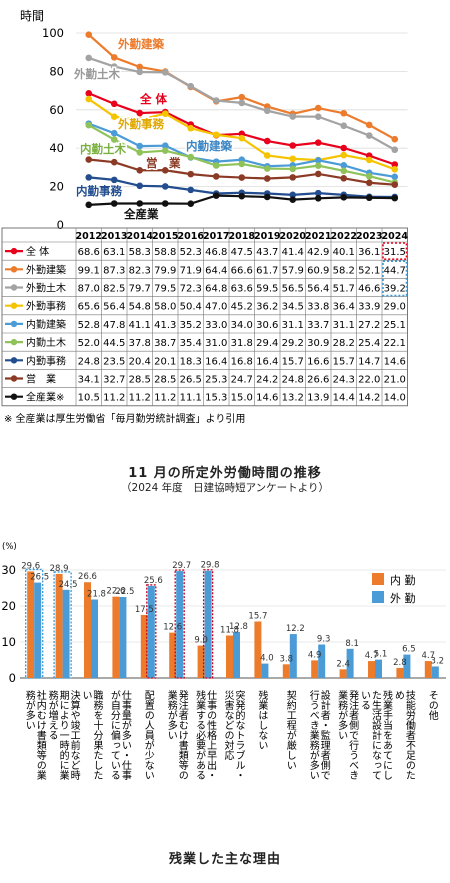 Image resolution: width=450 pixels, height=883 pixels. Describe the element at coordinates (30, 566) in the screenshot. I see `bar-value-label: 29.6` at that location.